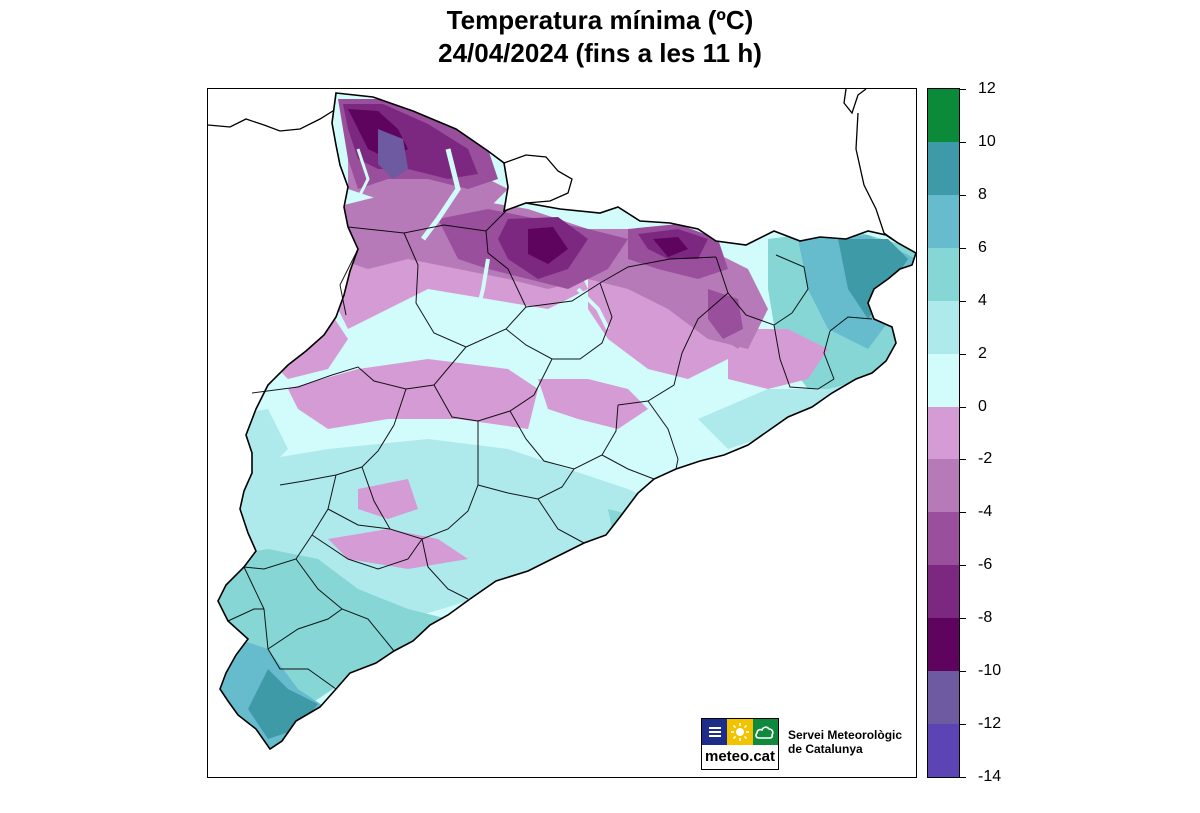 The width and height of the screenshot is (1200, 813). I want to click on agency-name: Servei Meteorològic de Catalunya, so click(845, 742).